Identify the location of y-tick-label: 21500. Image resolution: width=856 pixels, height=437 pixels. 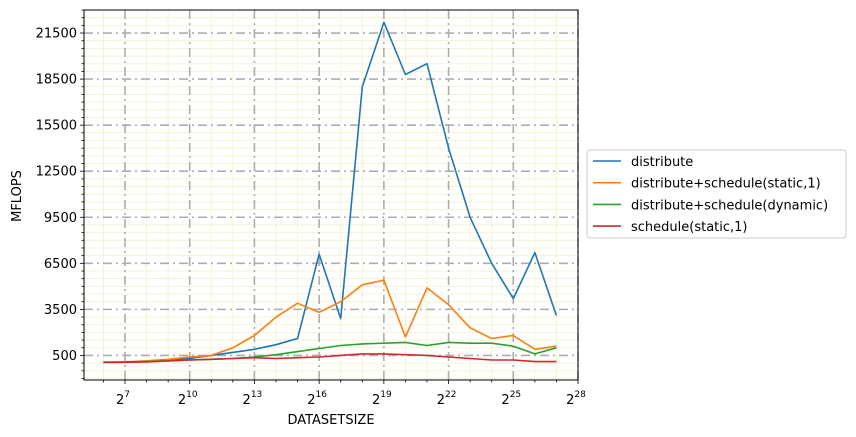
(56, 34).